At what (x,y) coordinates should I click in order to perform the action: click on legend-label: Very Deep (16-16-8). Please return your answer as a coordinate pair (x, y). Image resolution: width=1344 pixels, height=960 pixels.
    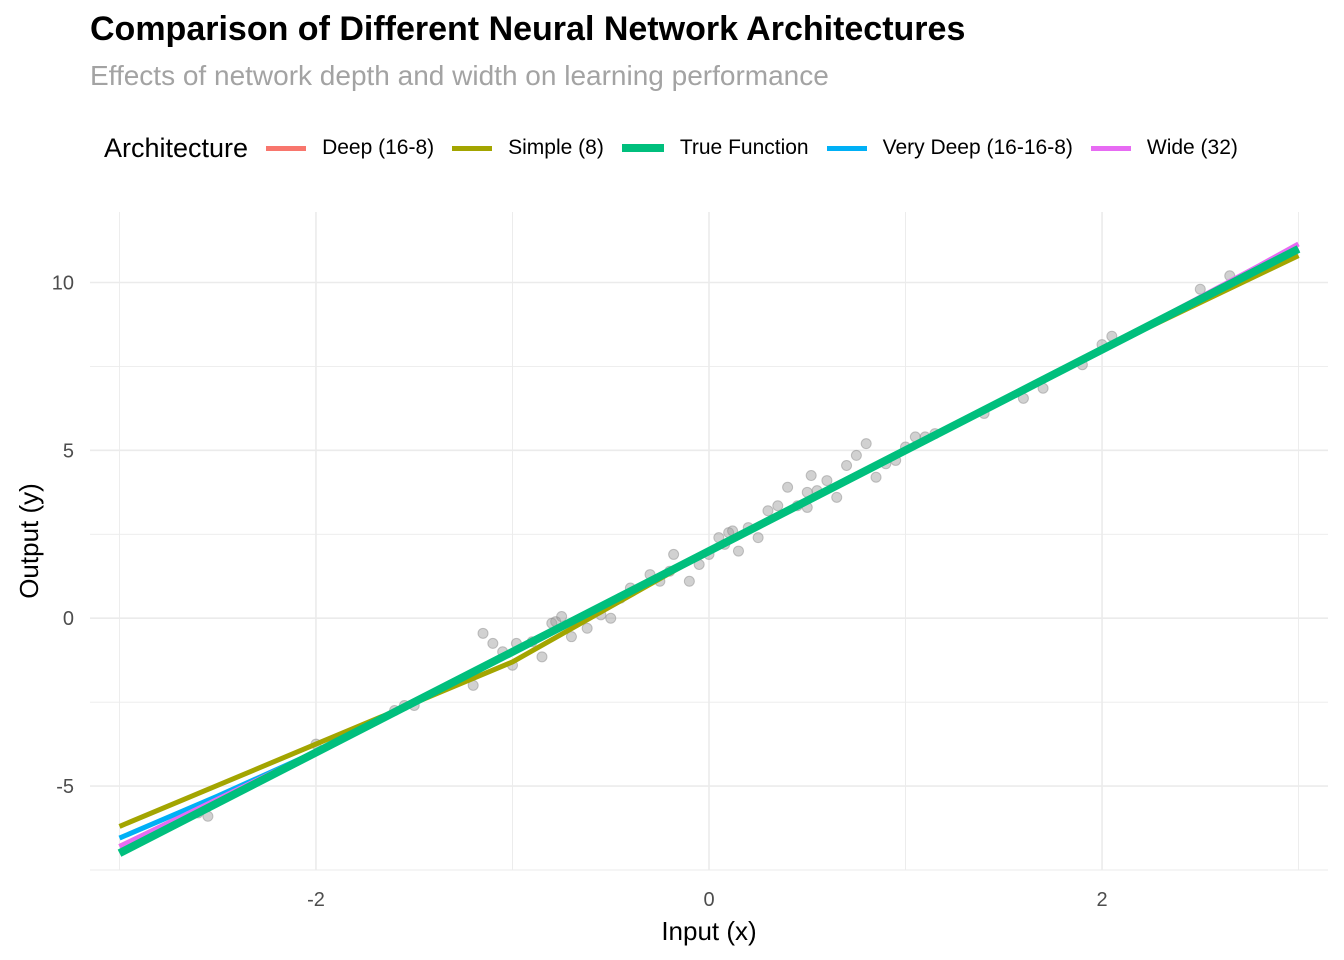
    Looking at the image, I should click on (977, 147).